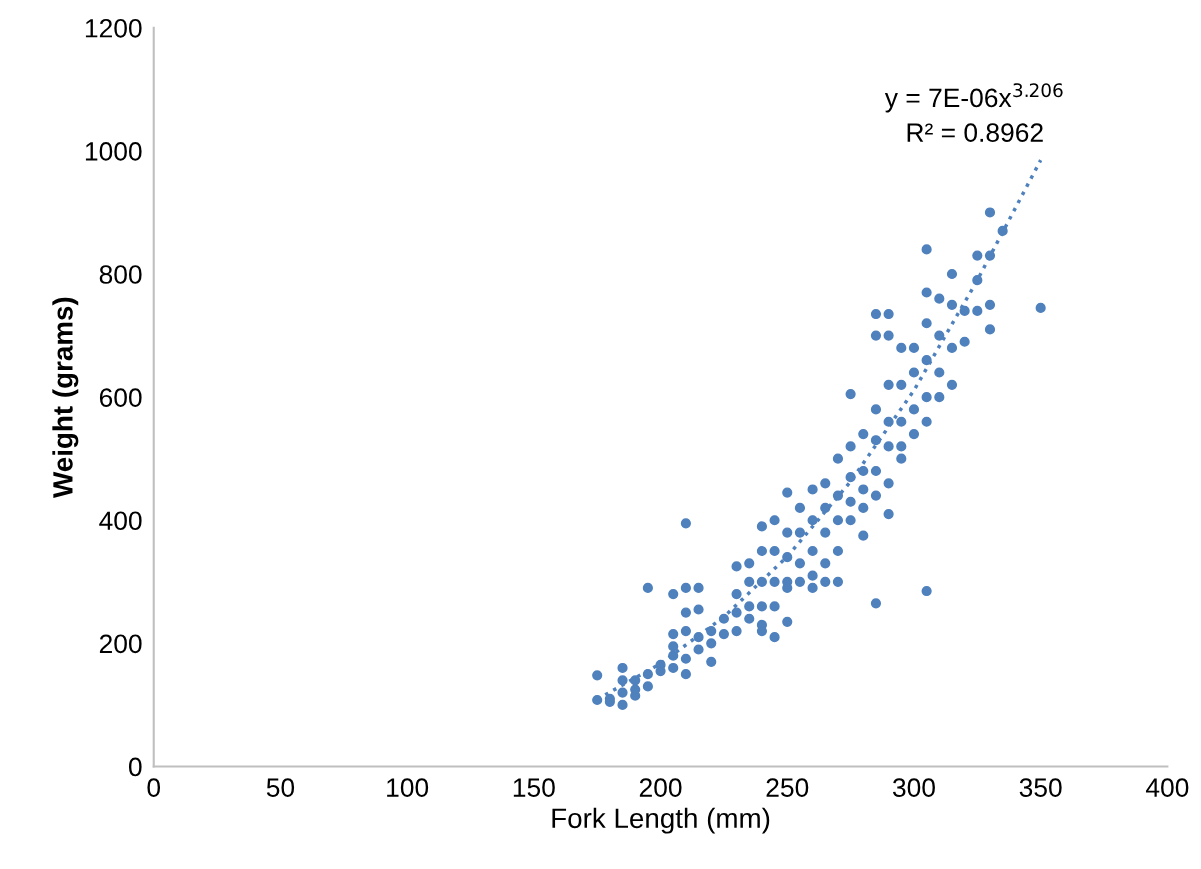  Describe the element at coordinates (120, 397) in the screenshot. I see `y-tick-label: 600` at that location.